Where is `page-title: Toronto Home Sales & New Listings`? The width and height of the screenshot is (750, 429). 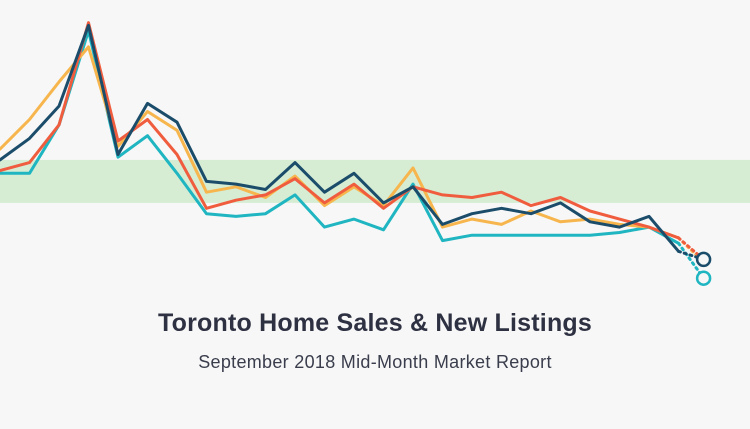 page-title: Toronto Home Sales & New Listings is located at coordinates (375, 323).